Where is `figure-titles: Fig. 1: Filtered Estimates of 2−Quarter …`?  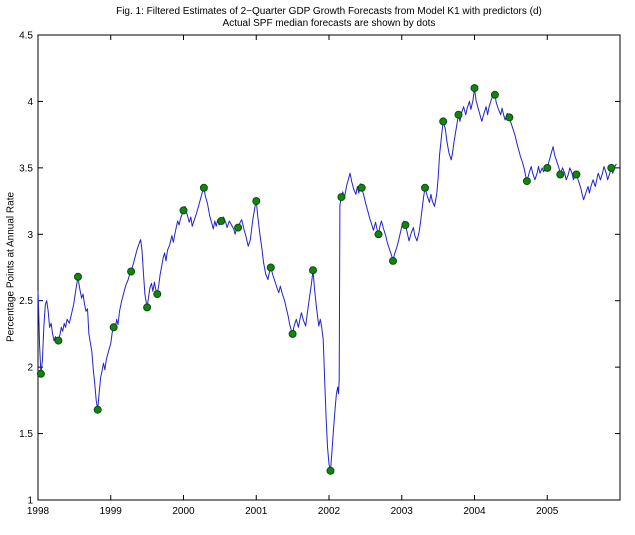
figure-titles: Fig. 1: Filtered Estimates of 2−Quarter … is located at coordinates (329, 18).